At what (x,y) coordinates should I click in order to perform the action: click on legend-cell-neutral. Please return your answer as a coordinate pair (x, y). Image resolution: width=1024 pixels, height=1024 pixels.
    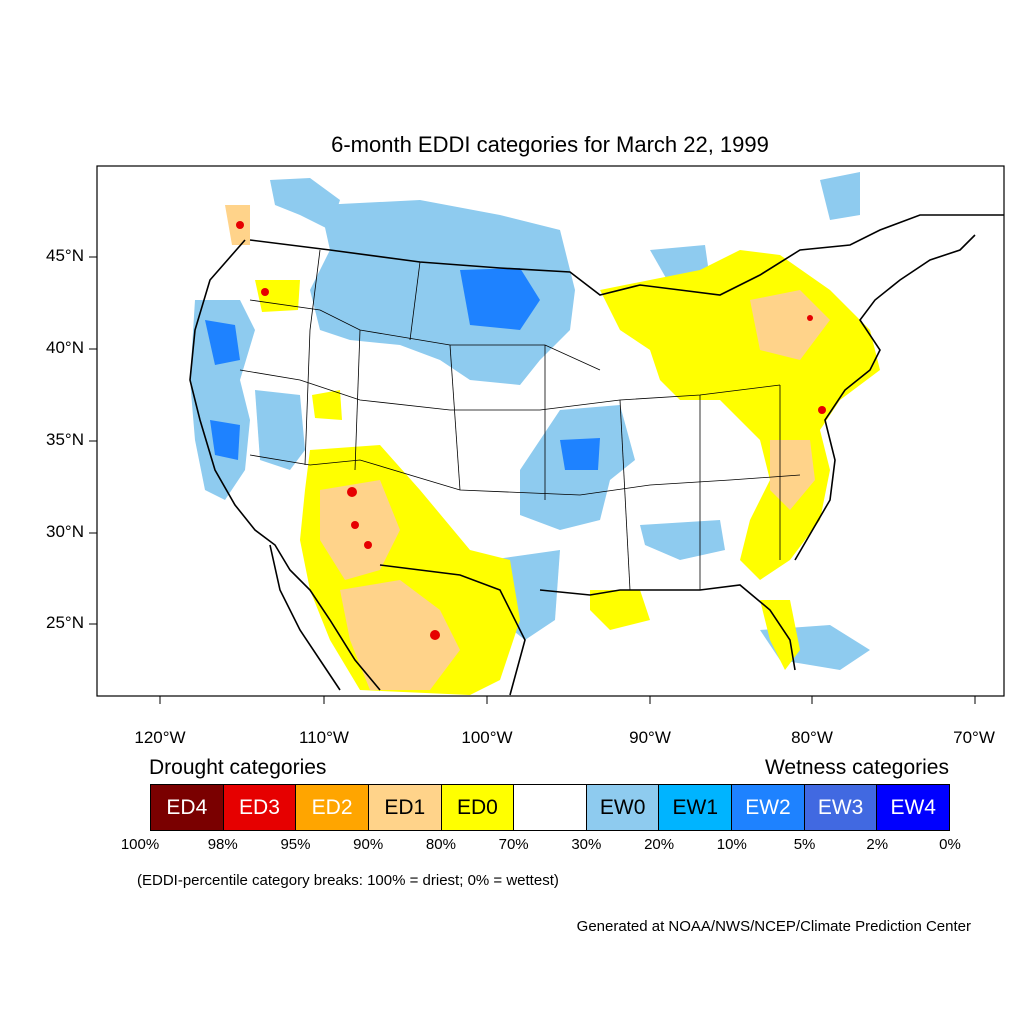
    Looking at the image, I should click on (550, 807).